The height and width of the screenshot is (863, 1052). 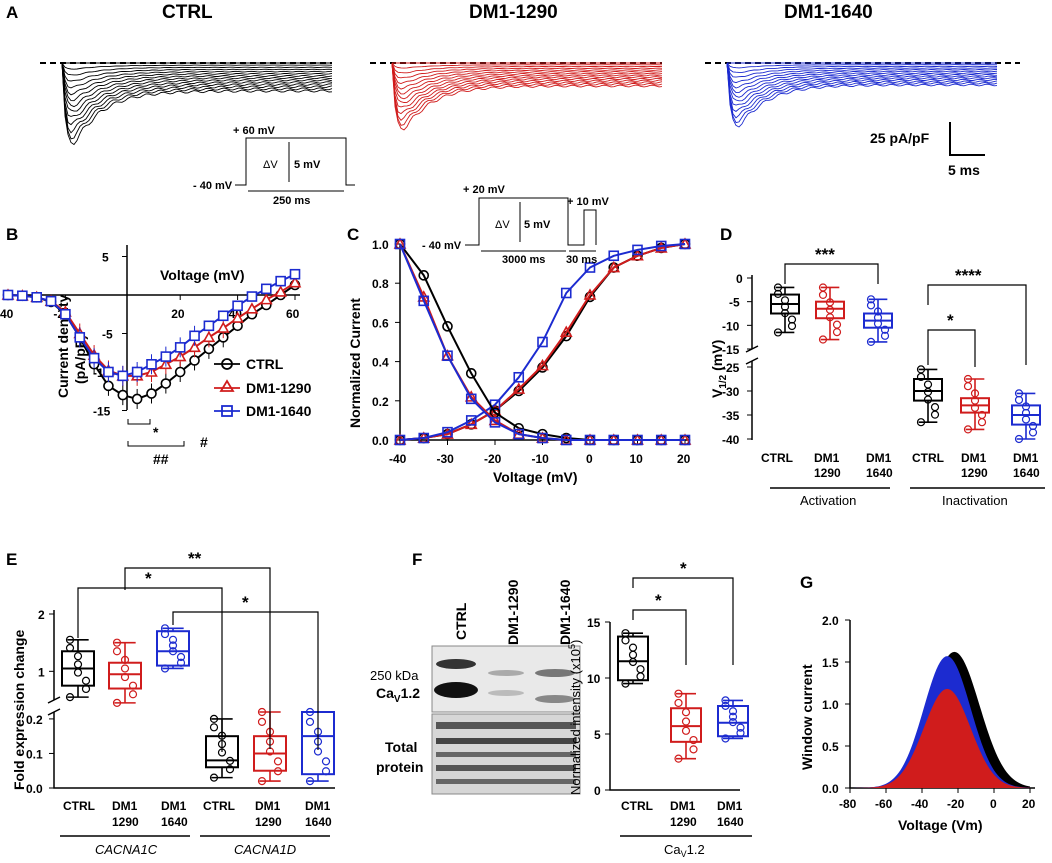 What do you see at coordinates (394, 675) in the screenshot?
I see `f-kda: 250 kDa` at bounding box center [394, 675].